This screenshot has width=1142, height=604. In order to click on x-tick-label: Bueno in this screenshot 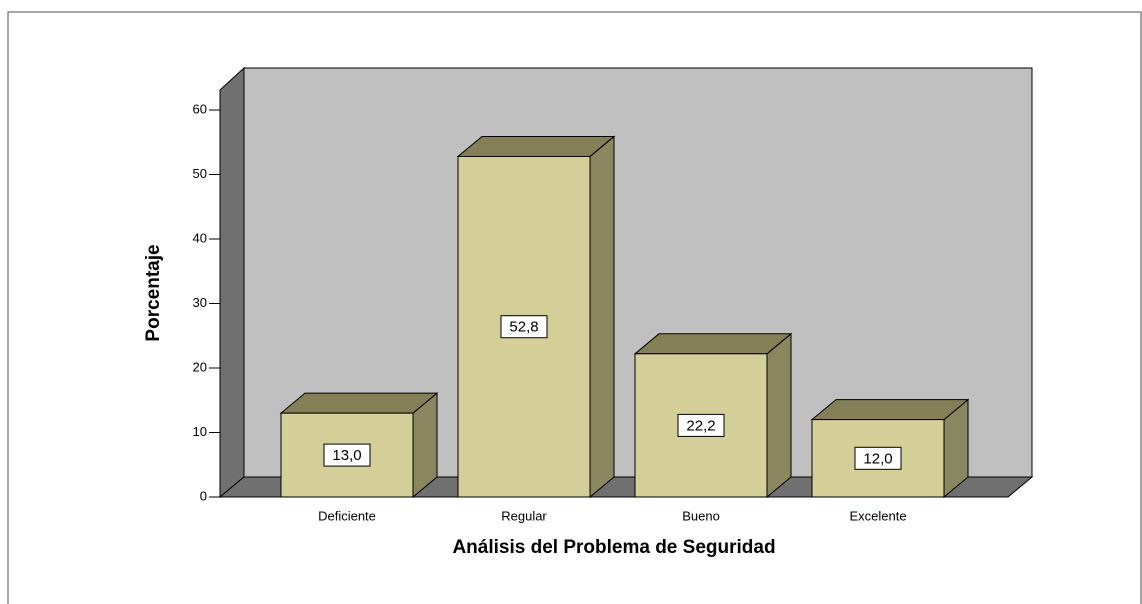, I will do `click(701, 515)`.